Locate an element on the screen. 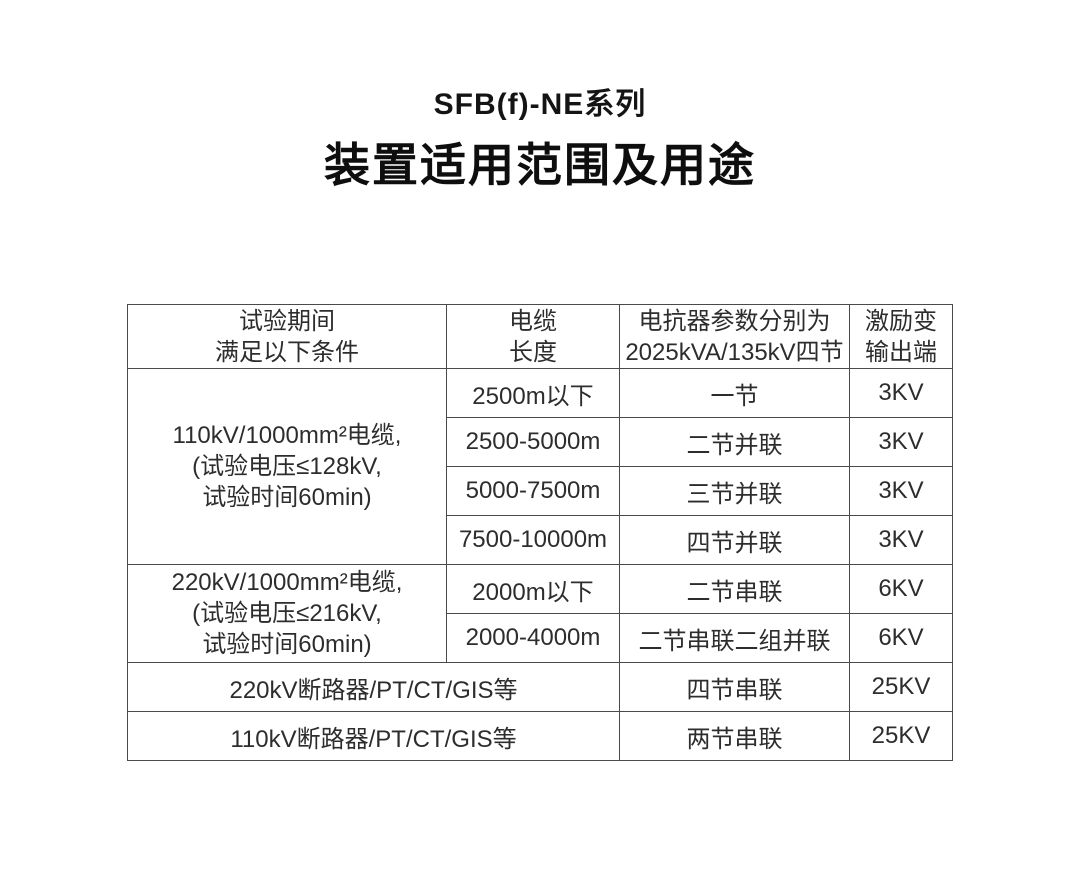 This screenshot has height=874, width=1080. header-cable-length-line1: 电缆 is located at coordinates (533, 321).